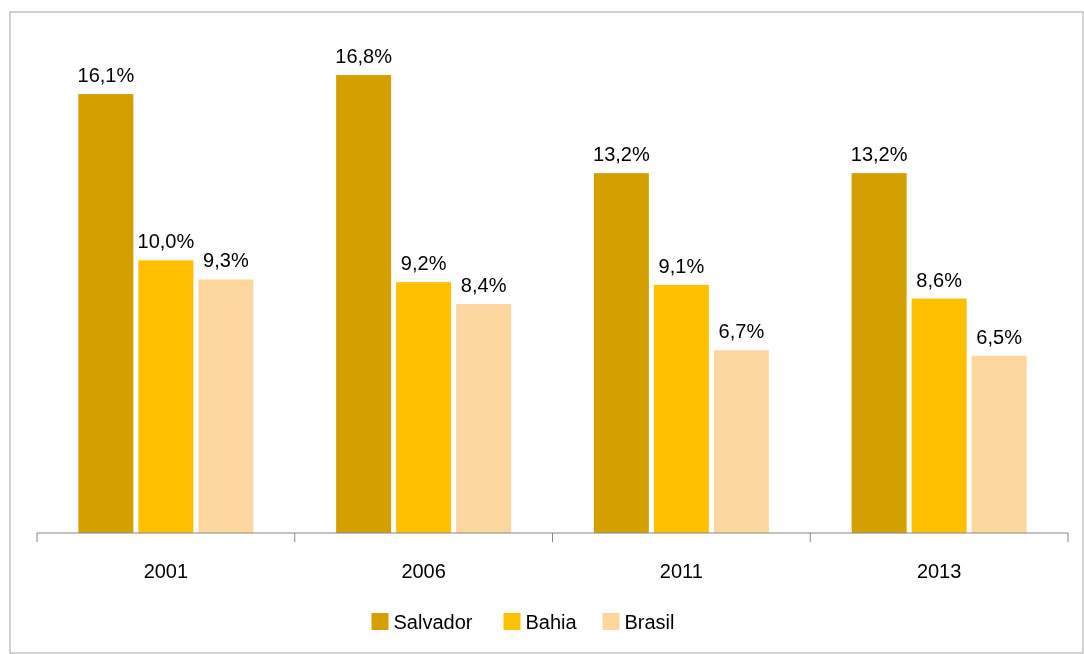 The width and height of the screenshot is (1084, 654). I want to click on data-label: 16,1%, so click(106, 75).